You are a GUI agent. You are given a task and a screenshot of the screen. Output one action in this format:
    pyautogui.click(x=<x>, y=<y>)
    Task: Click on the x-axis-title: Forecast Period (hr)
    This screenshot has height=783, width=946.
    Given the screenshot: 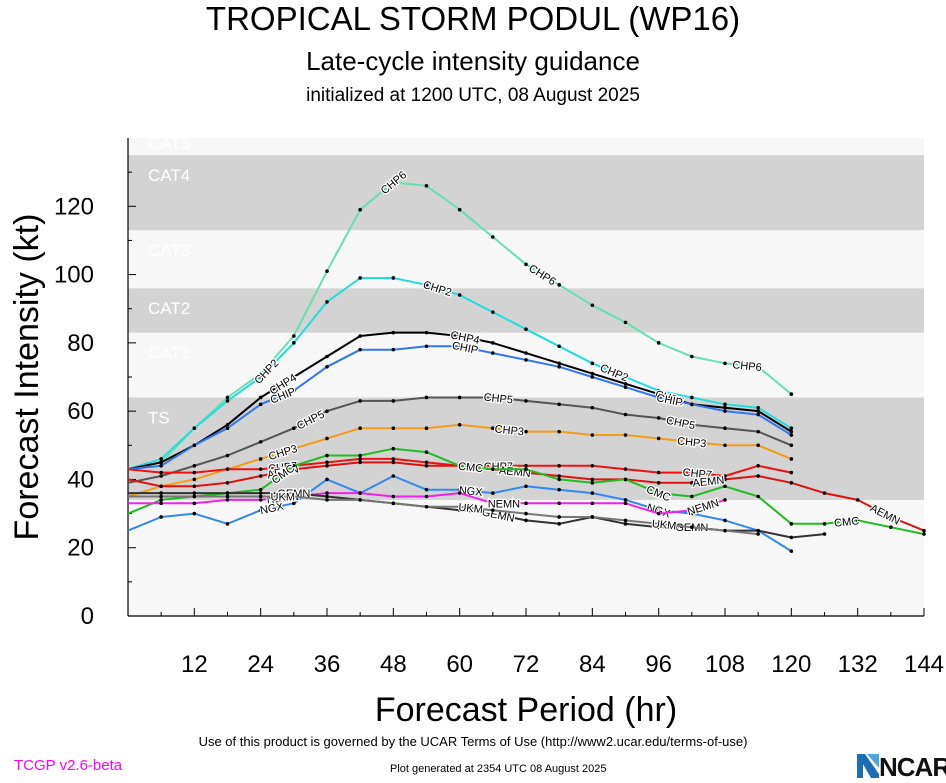 What is the action you would take?
    pyautogui.click(x=526, y=710)
    